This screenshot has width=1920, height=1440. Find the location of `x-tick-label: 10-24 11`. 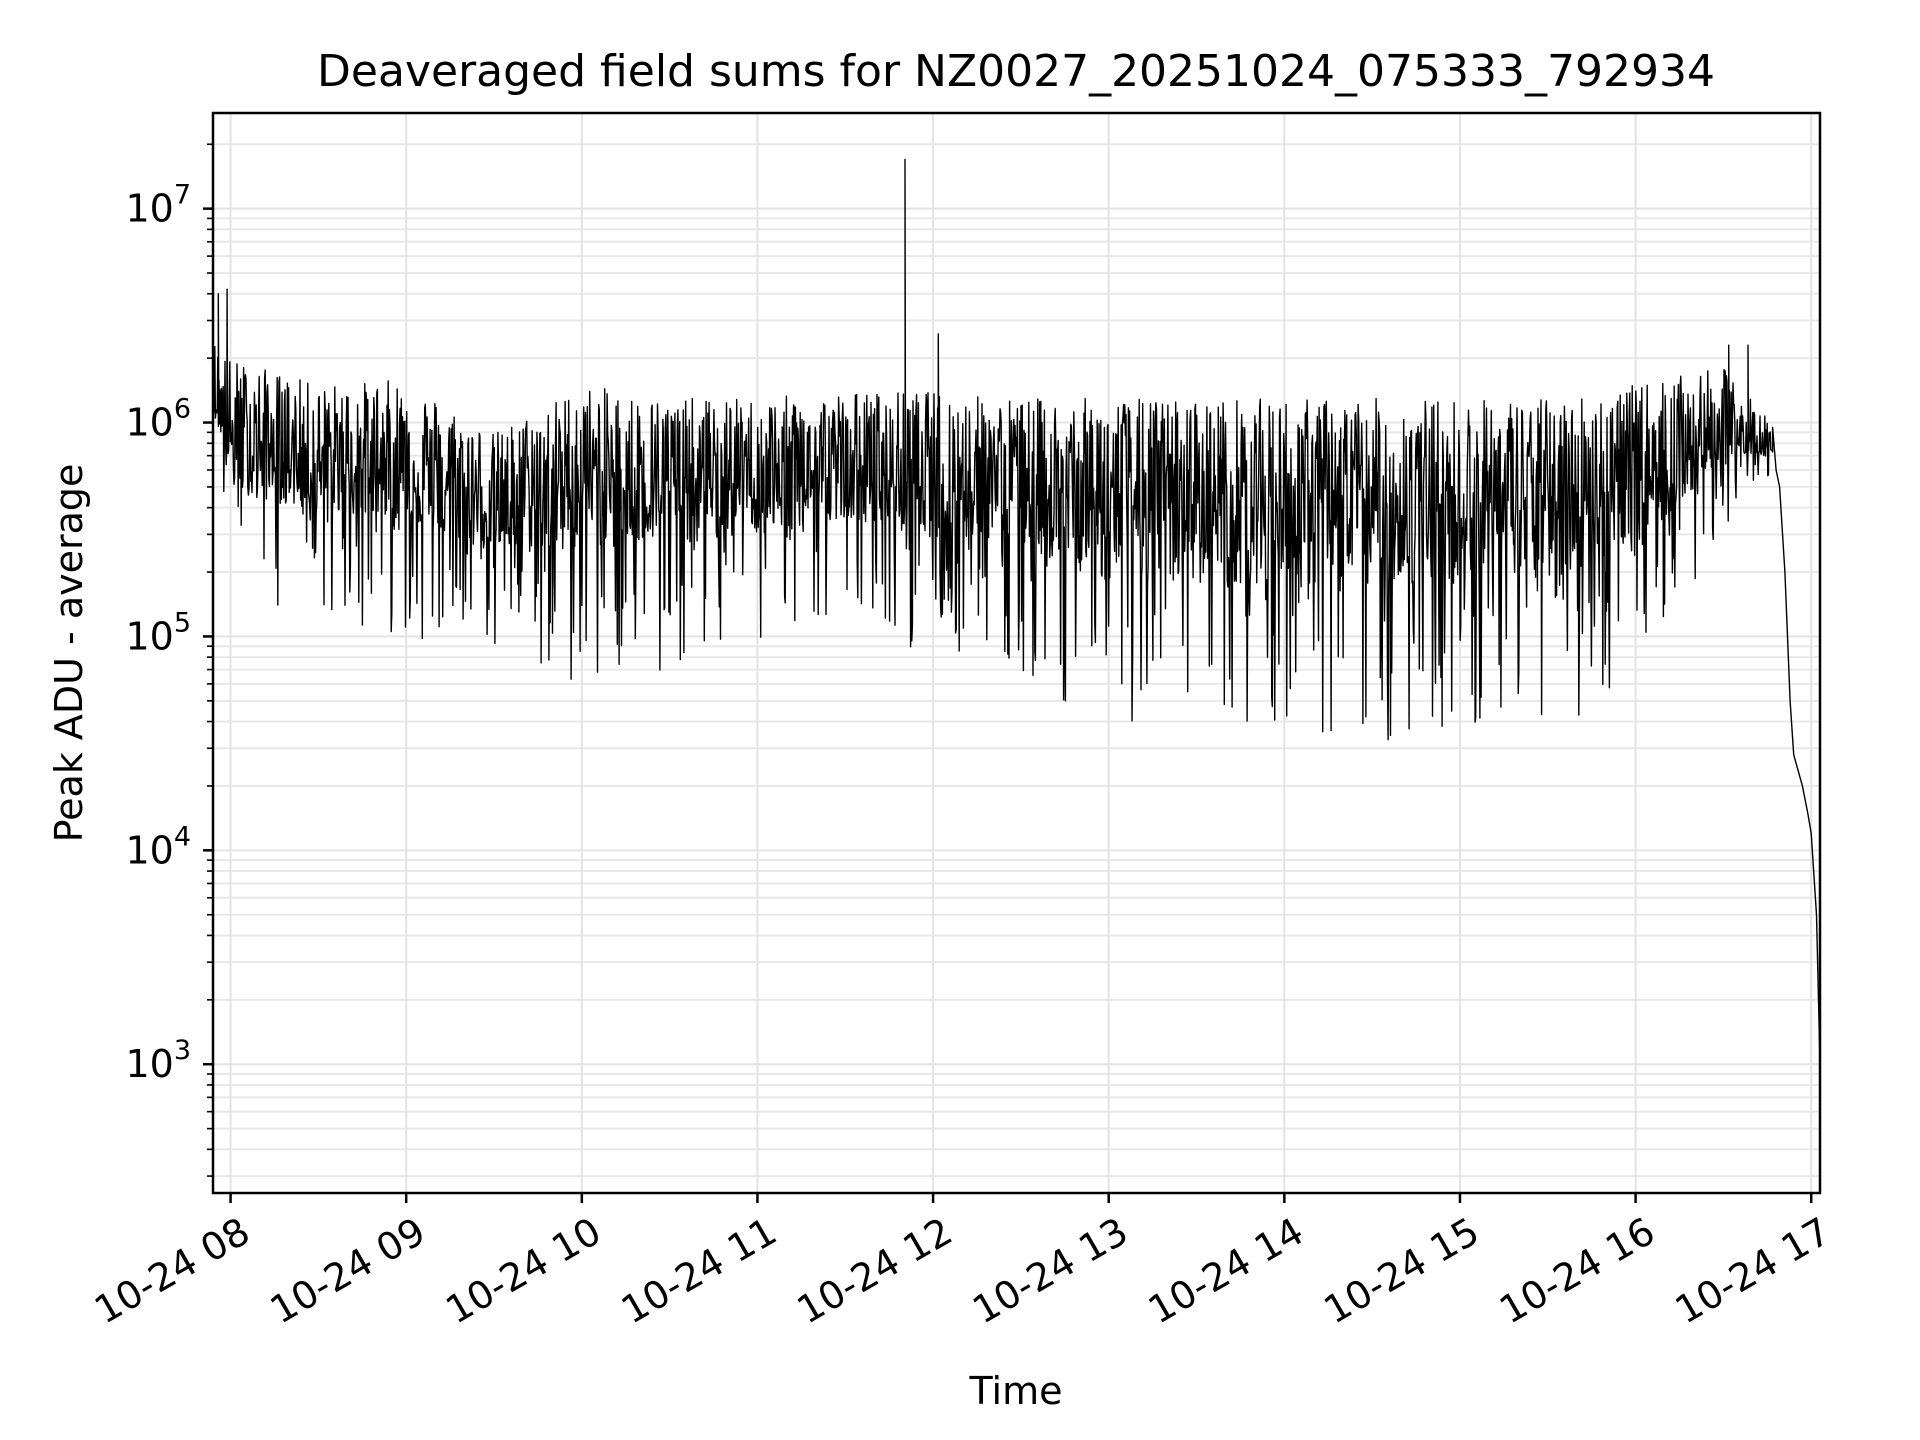

x-tick-label: 10-24 11 is located at coordinates (699, 1271).